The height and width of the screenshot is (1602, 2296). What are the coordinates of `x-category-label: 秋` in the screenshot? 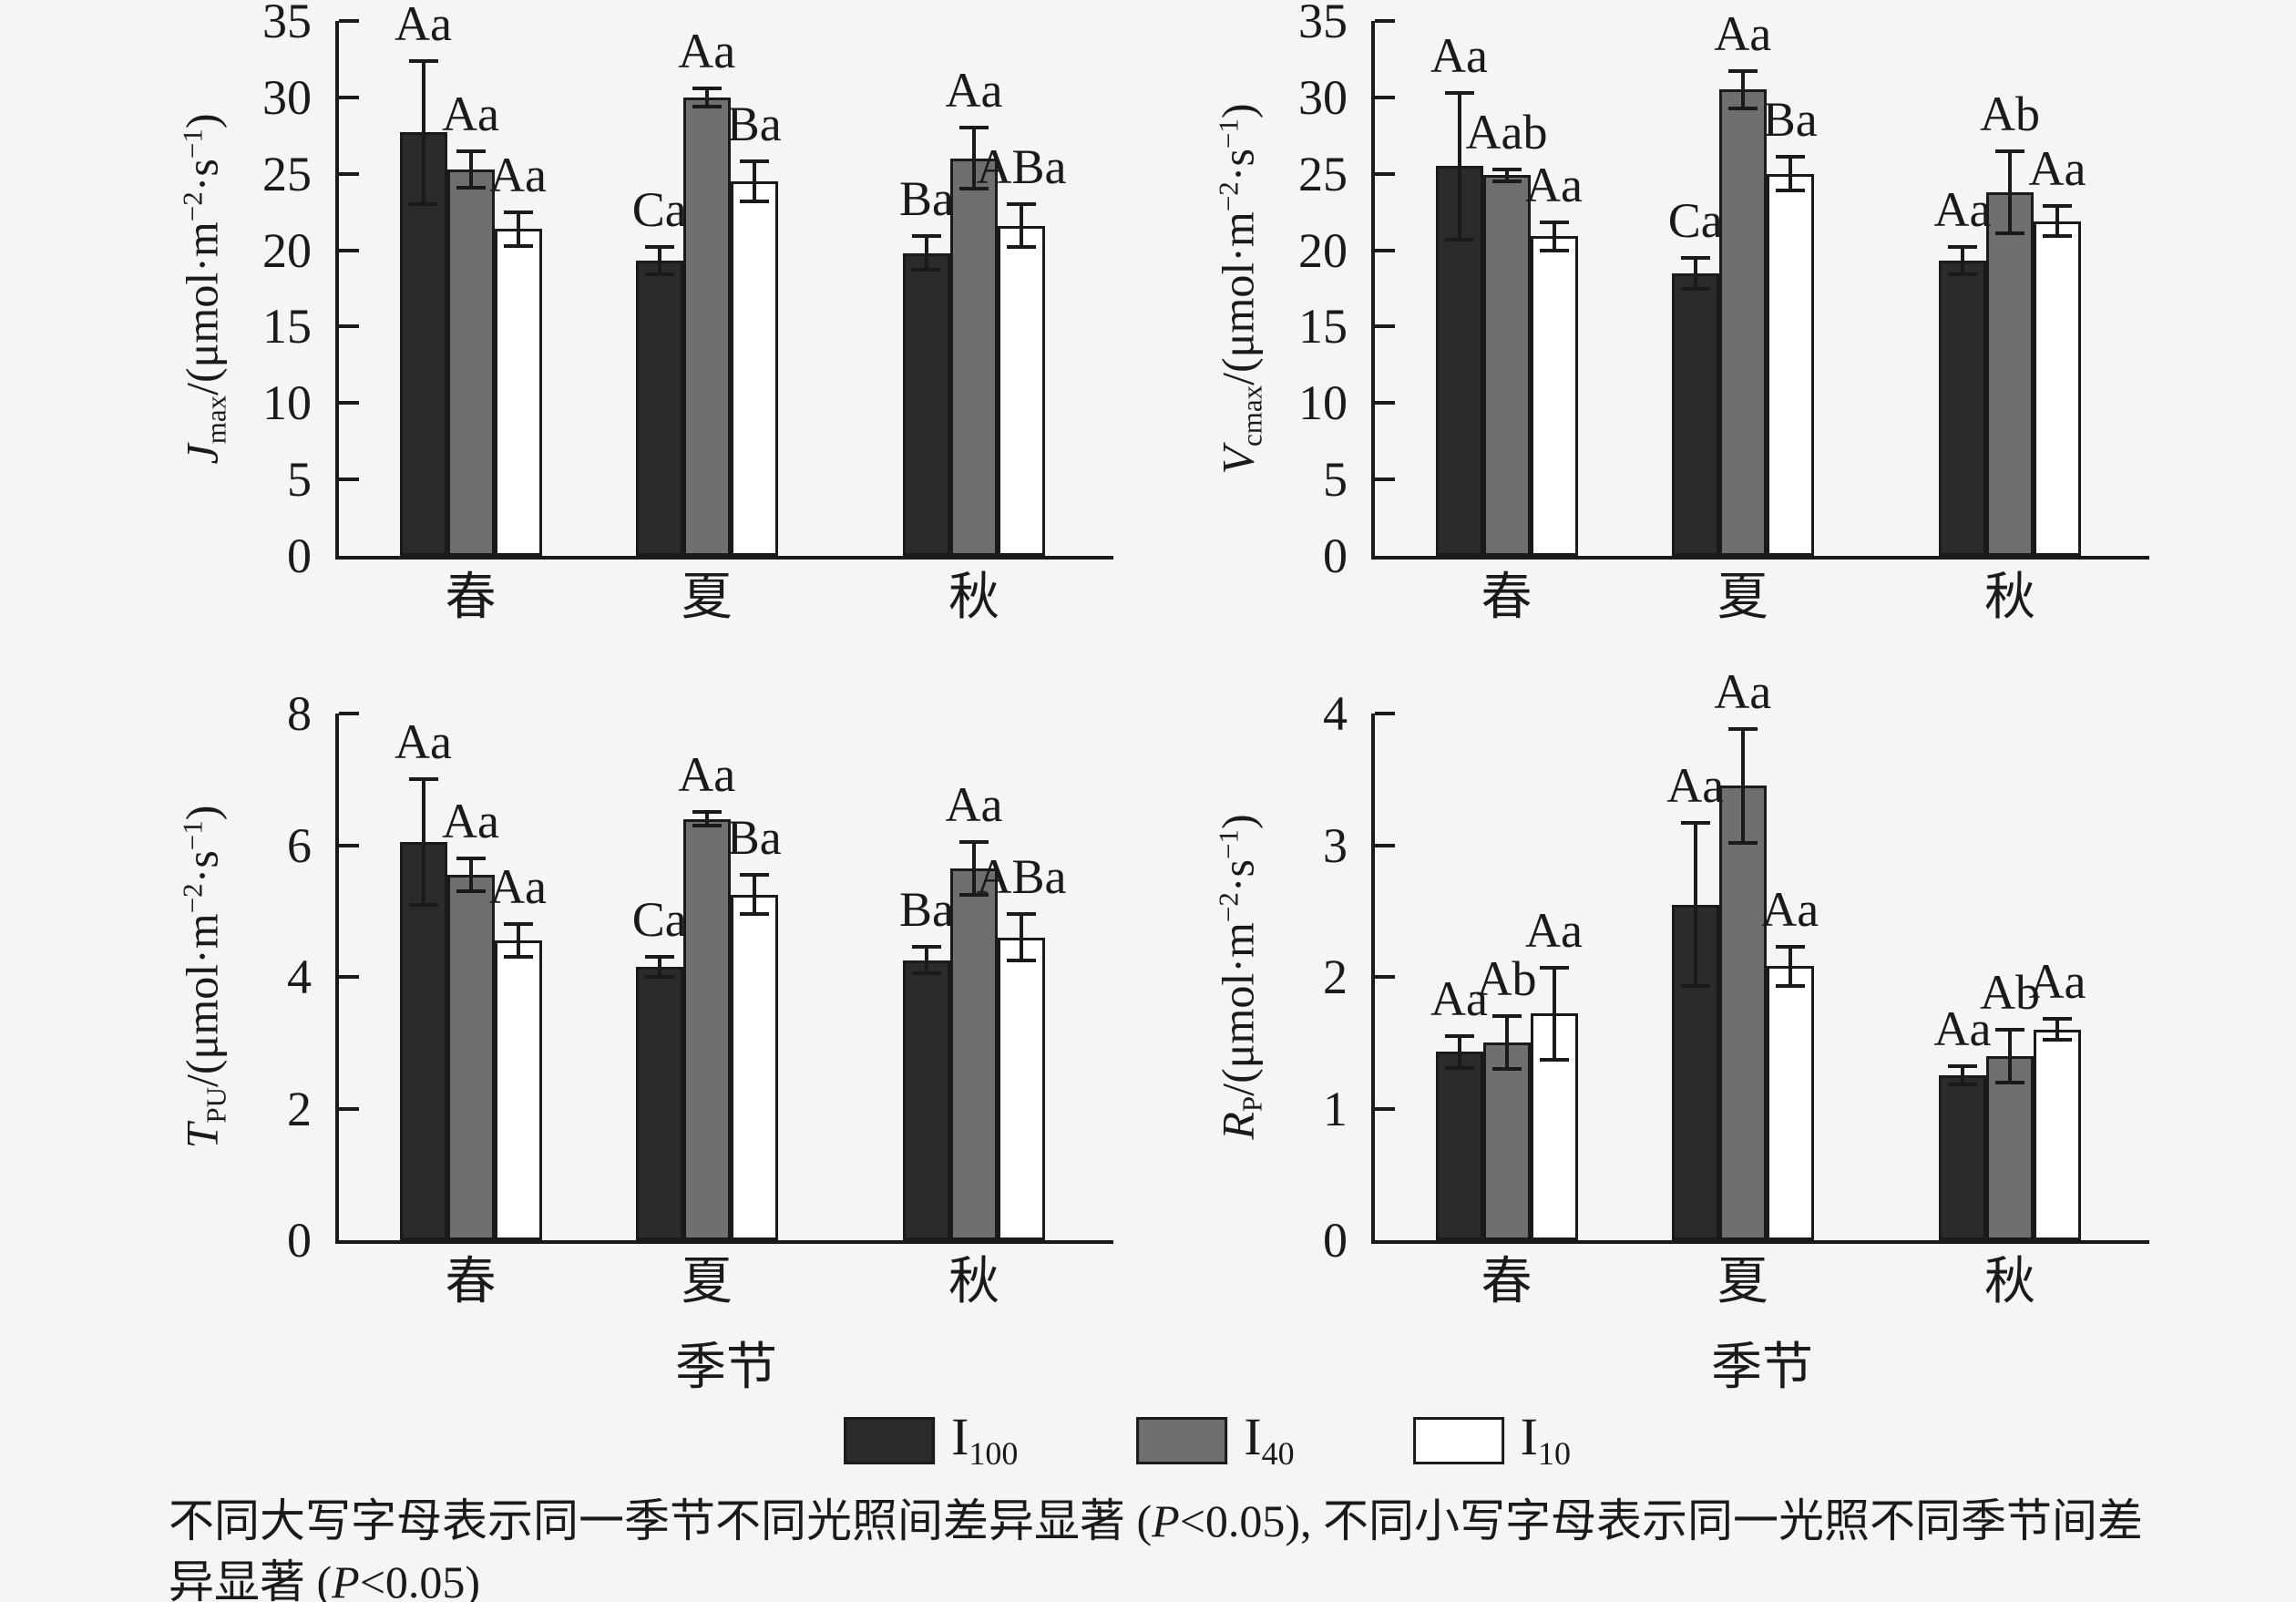 It's located at (2009, 598).